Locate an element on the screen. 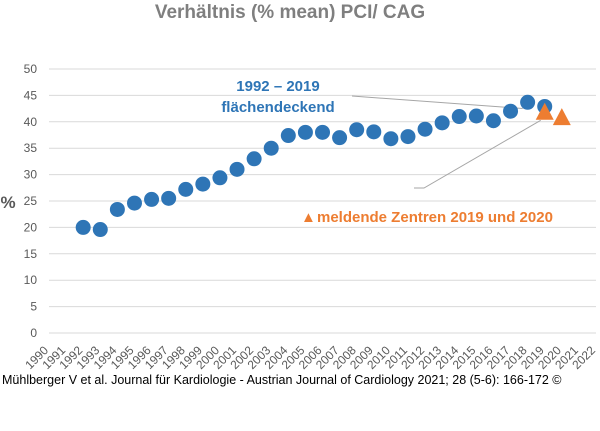 The image size is (600, 431). point-1994 is located at coordinates (117, 209).